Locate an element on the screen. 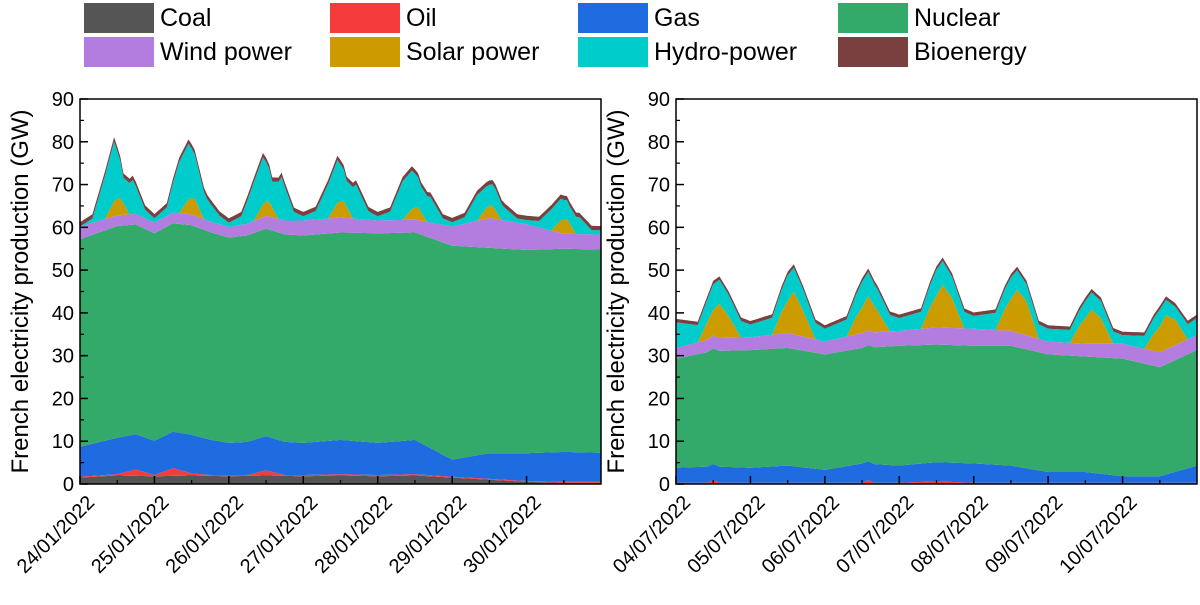 The height and width of the screenshot is (605, 1200). x-tick-label: 24/01/2022 is located at coordinates (56, 535).